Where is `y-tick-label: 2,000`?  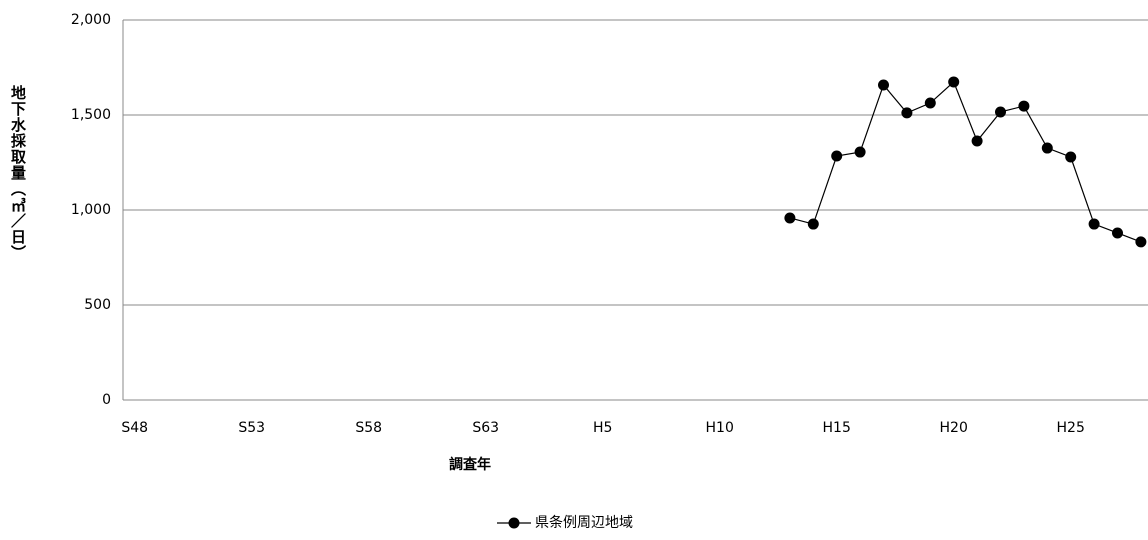
y-tick-label: 2,000 is located at coordinates (91, 20).